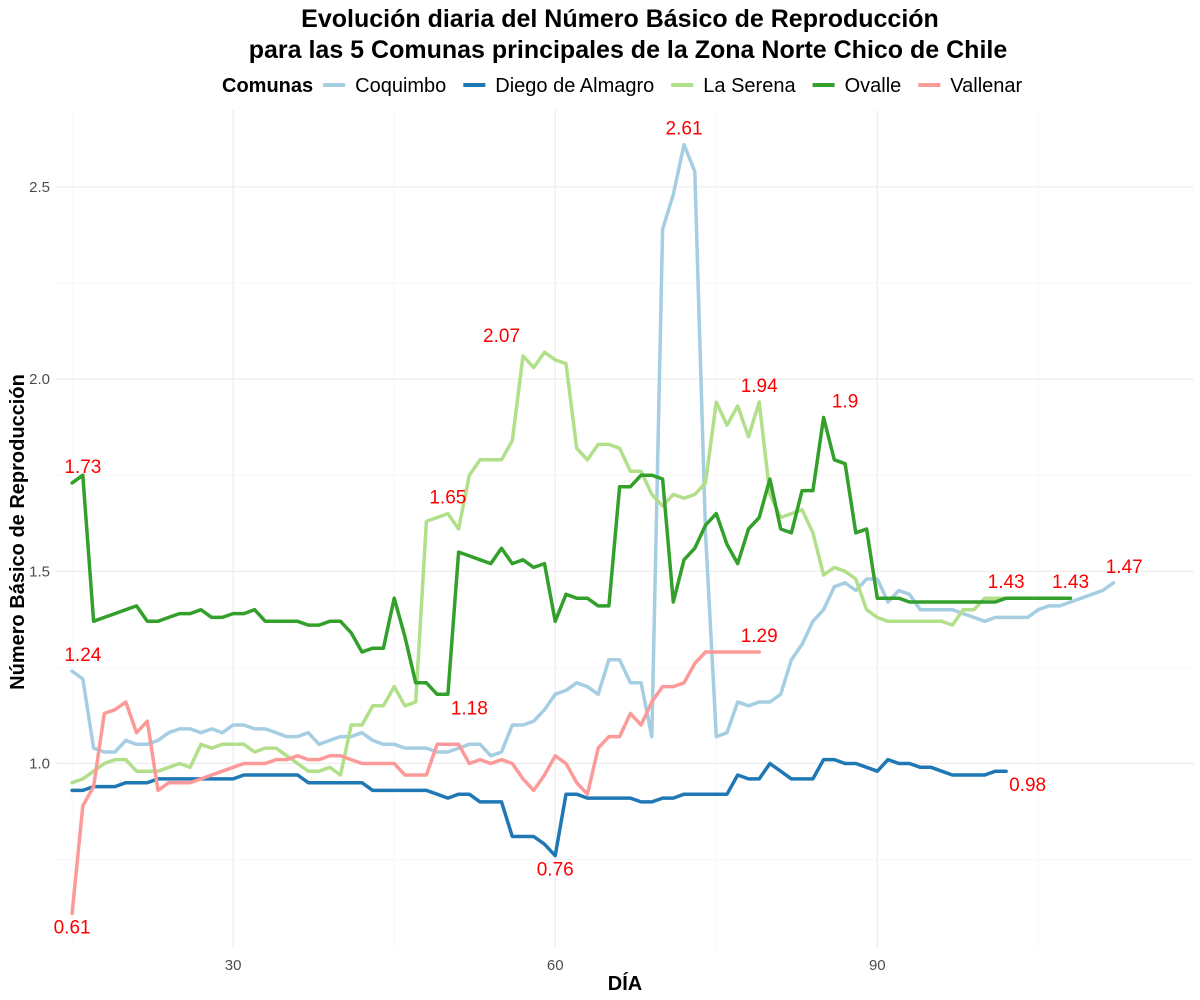 The image size is (1200, 1000). What do you see at coordinates (625, 983) in the screenshot?
I see `x-axis-title: DÍA` at bounding box center [625, 983].